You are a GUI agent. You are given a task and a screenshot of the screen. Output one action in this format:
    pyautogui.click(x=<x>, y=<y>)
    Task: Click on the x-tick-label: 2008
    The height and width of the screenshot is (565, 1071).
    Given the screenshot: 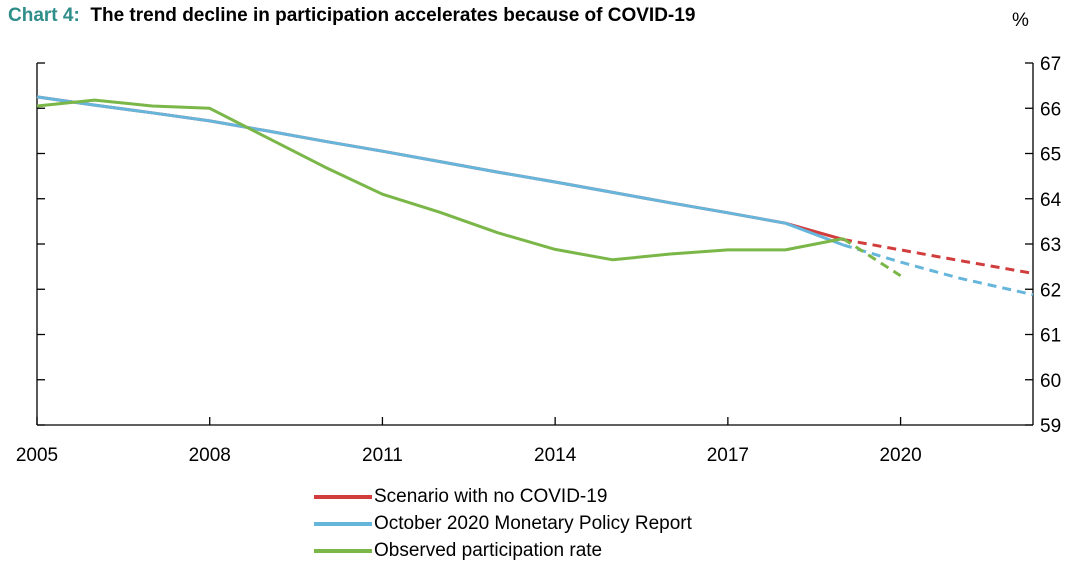 What is the action you would take?
    pyautogui.click(x=210, y=455)
    